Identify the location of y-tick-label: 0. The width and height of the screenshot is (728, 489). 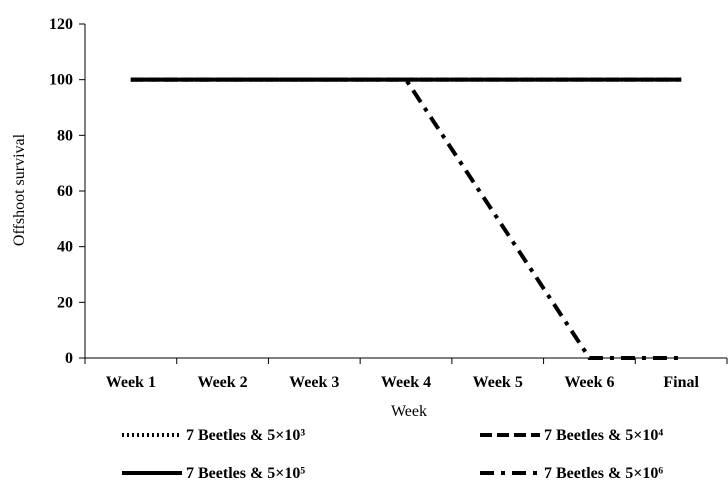
(69, 358).